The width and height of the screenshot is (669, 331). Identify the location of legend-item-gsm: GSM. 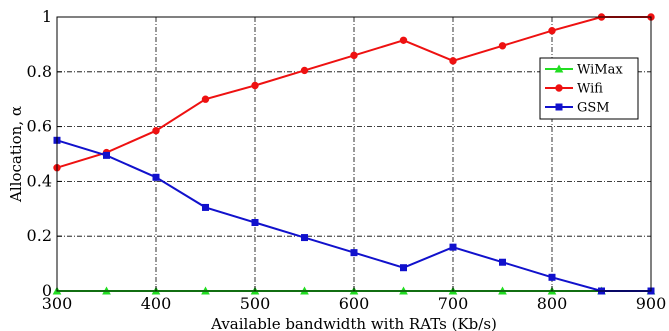
(577, 108).